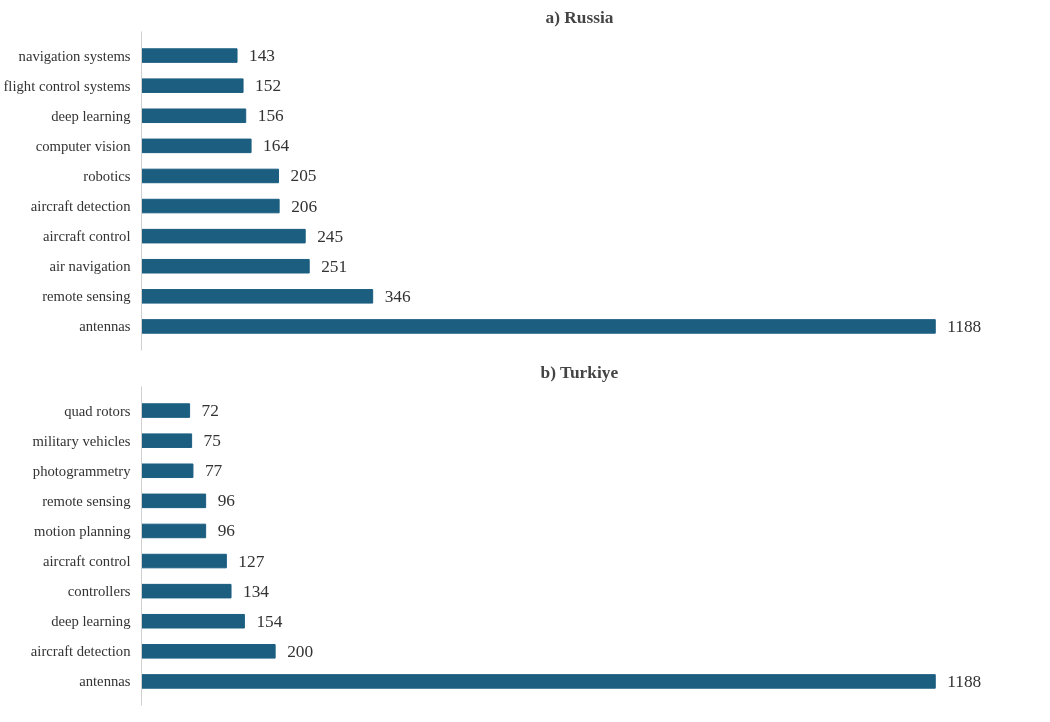 The image size is (1050, 722). What do you see at coordinates (579, 372) in the screenshot?
I see `chart-title: b) Turkiye` at bounding box center [579, 372].